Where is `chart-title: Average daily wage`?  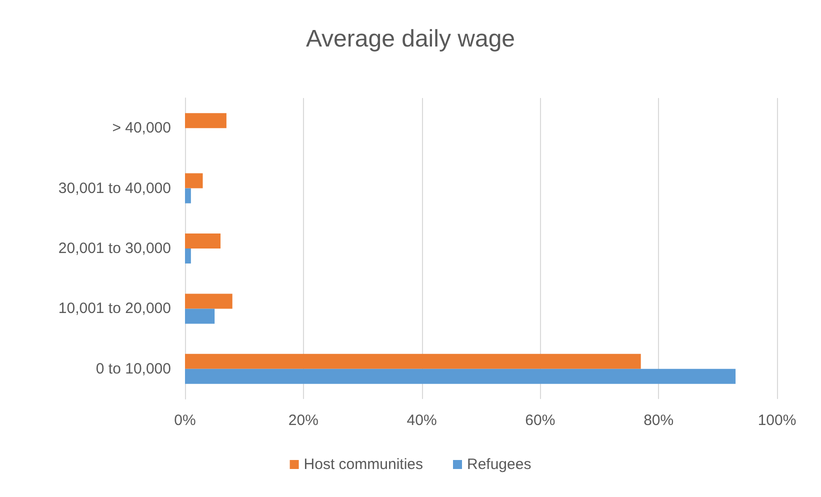
chart-title: Average daily wage is located at coordinates (411, 39).